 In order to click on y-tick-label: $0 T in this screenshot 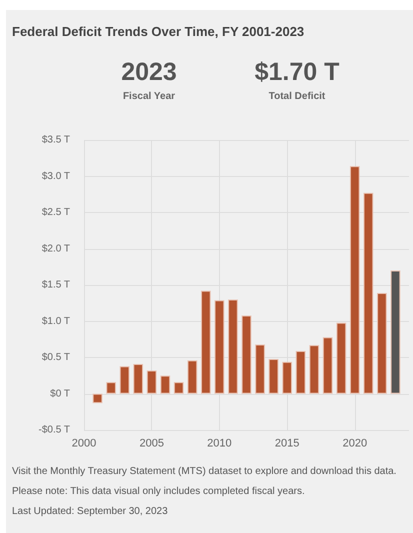, I will do `click(60, 394)`.